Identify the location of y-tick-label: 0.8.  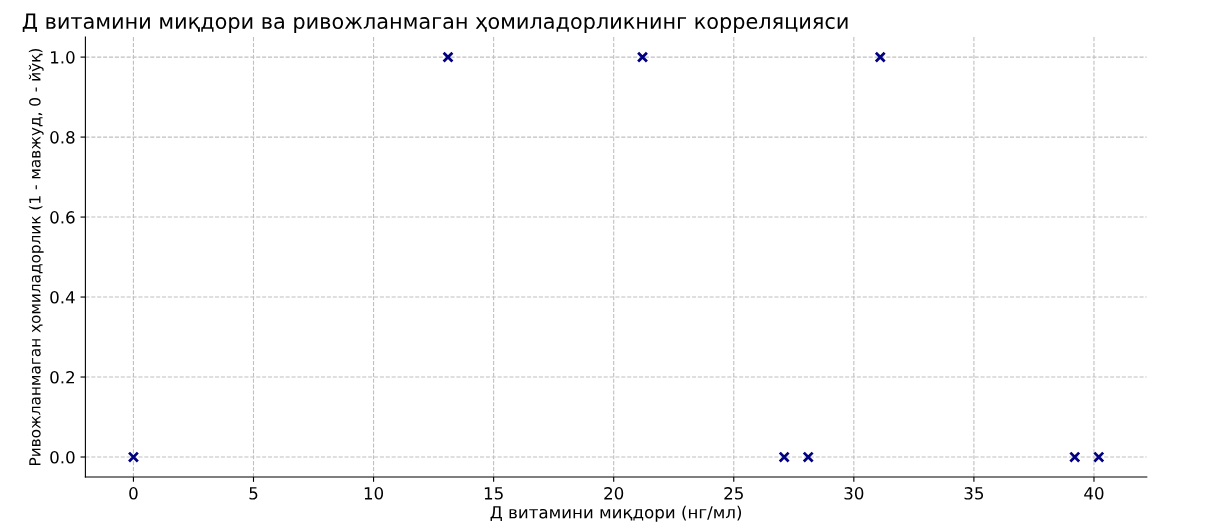
(62, 137).